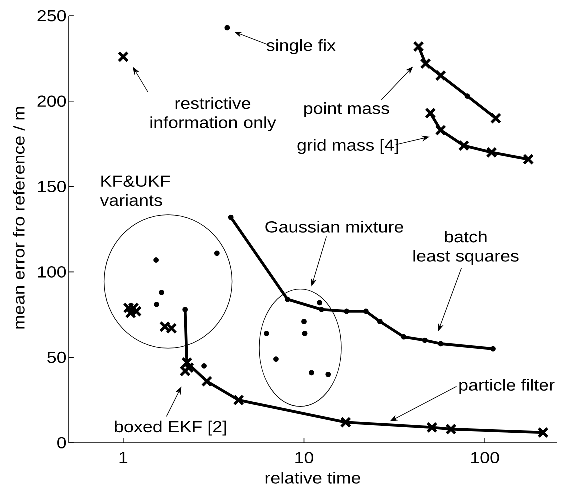 Image resolution: width=569 pixels, height=489 pixels. What do you see at coordinates (62, 443) in the screenshot?
I see `y-tick-label: 0` at bounding box center [62, 443].